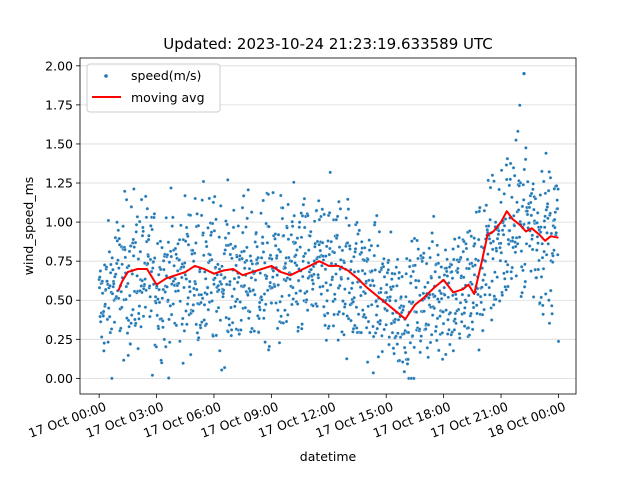 The height and width of the screenshot is (480, 640). Describe the element at coordinates (59, 65) in the screenshot. I see `y-tick-label: 2.00` at that location.